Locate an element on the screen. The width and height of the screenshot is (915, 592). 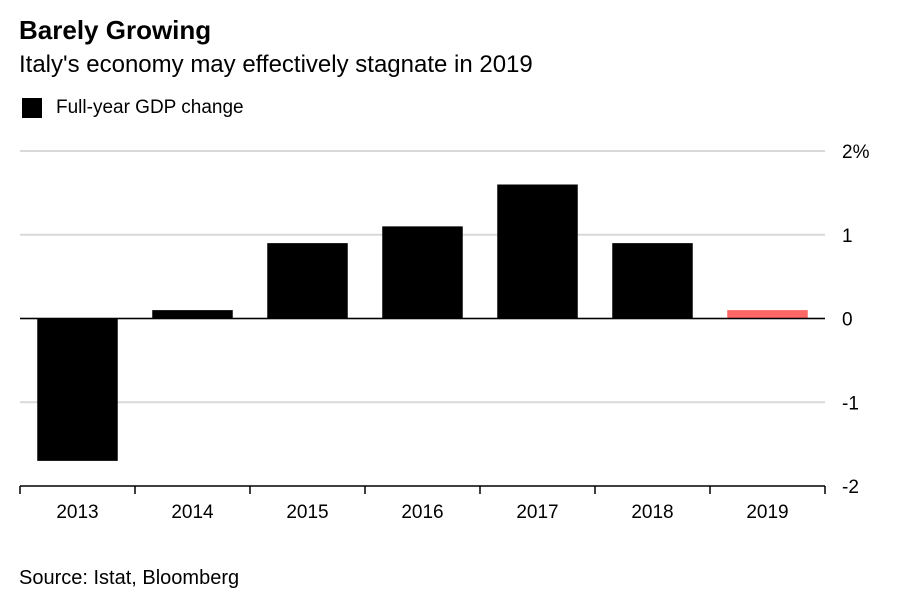
x-tick-label: 2017 is located at coordinates (537, 512).